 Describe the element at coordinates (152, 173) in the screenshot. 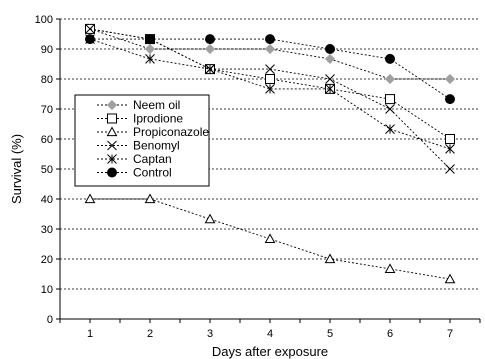

I see `legend-label-control: Control` at that location.